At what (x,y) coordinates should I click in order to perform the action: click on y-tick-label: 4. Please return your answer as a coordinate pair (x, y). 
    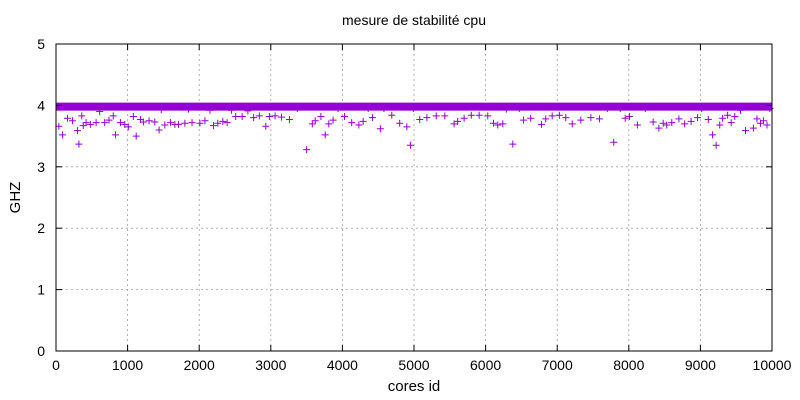
    Looking at the image, I should click on (41, 105).